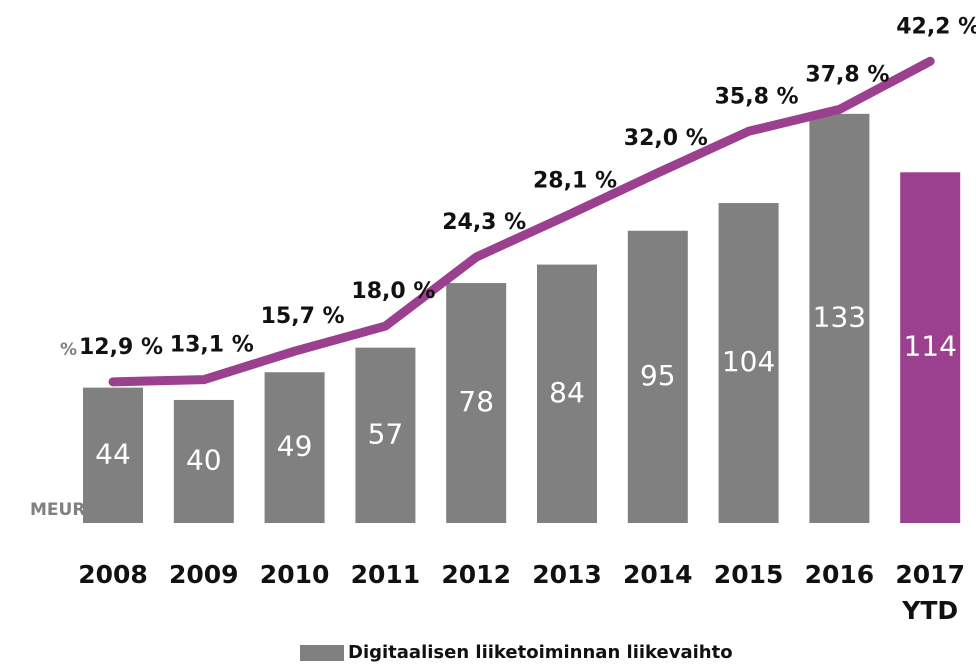 Image resolution: width=976 pixels, height=666 pixels. What do you see at coordinates (294, 574) in the screenshot?
I see `x-tick-label: 2010` at bounding box center [294, 574].